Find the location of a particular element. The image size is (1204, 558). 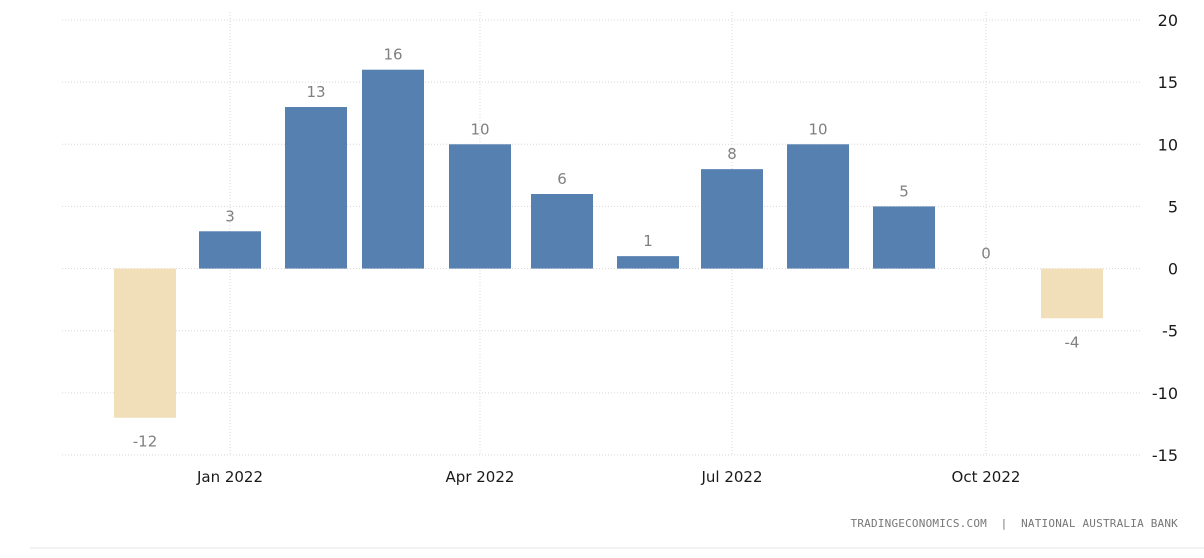

y-tick-label: -15 is located at coordinates (1165, 455).